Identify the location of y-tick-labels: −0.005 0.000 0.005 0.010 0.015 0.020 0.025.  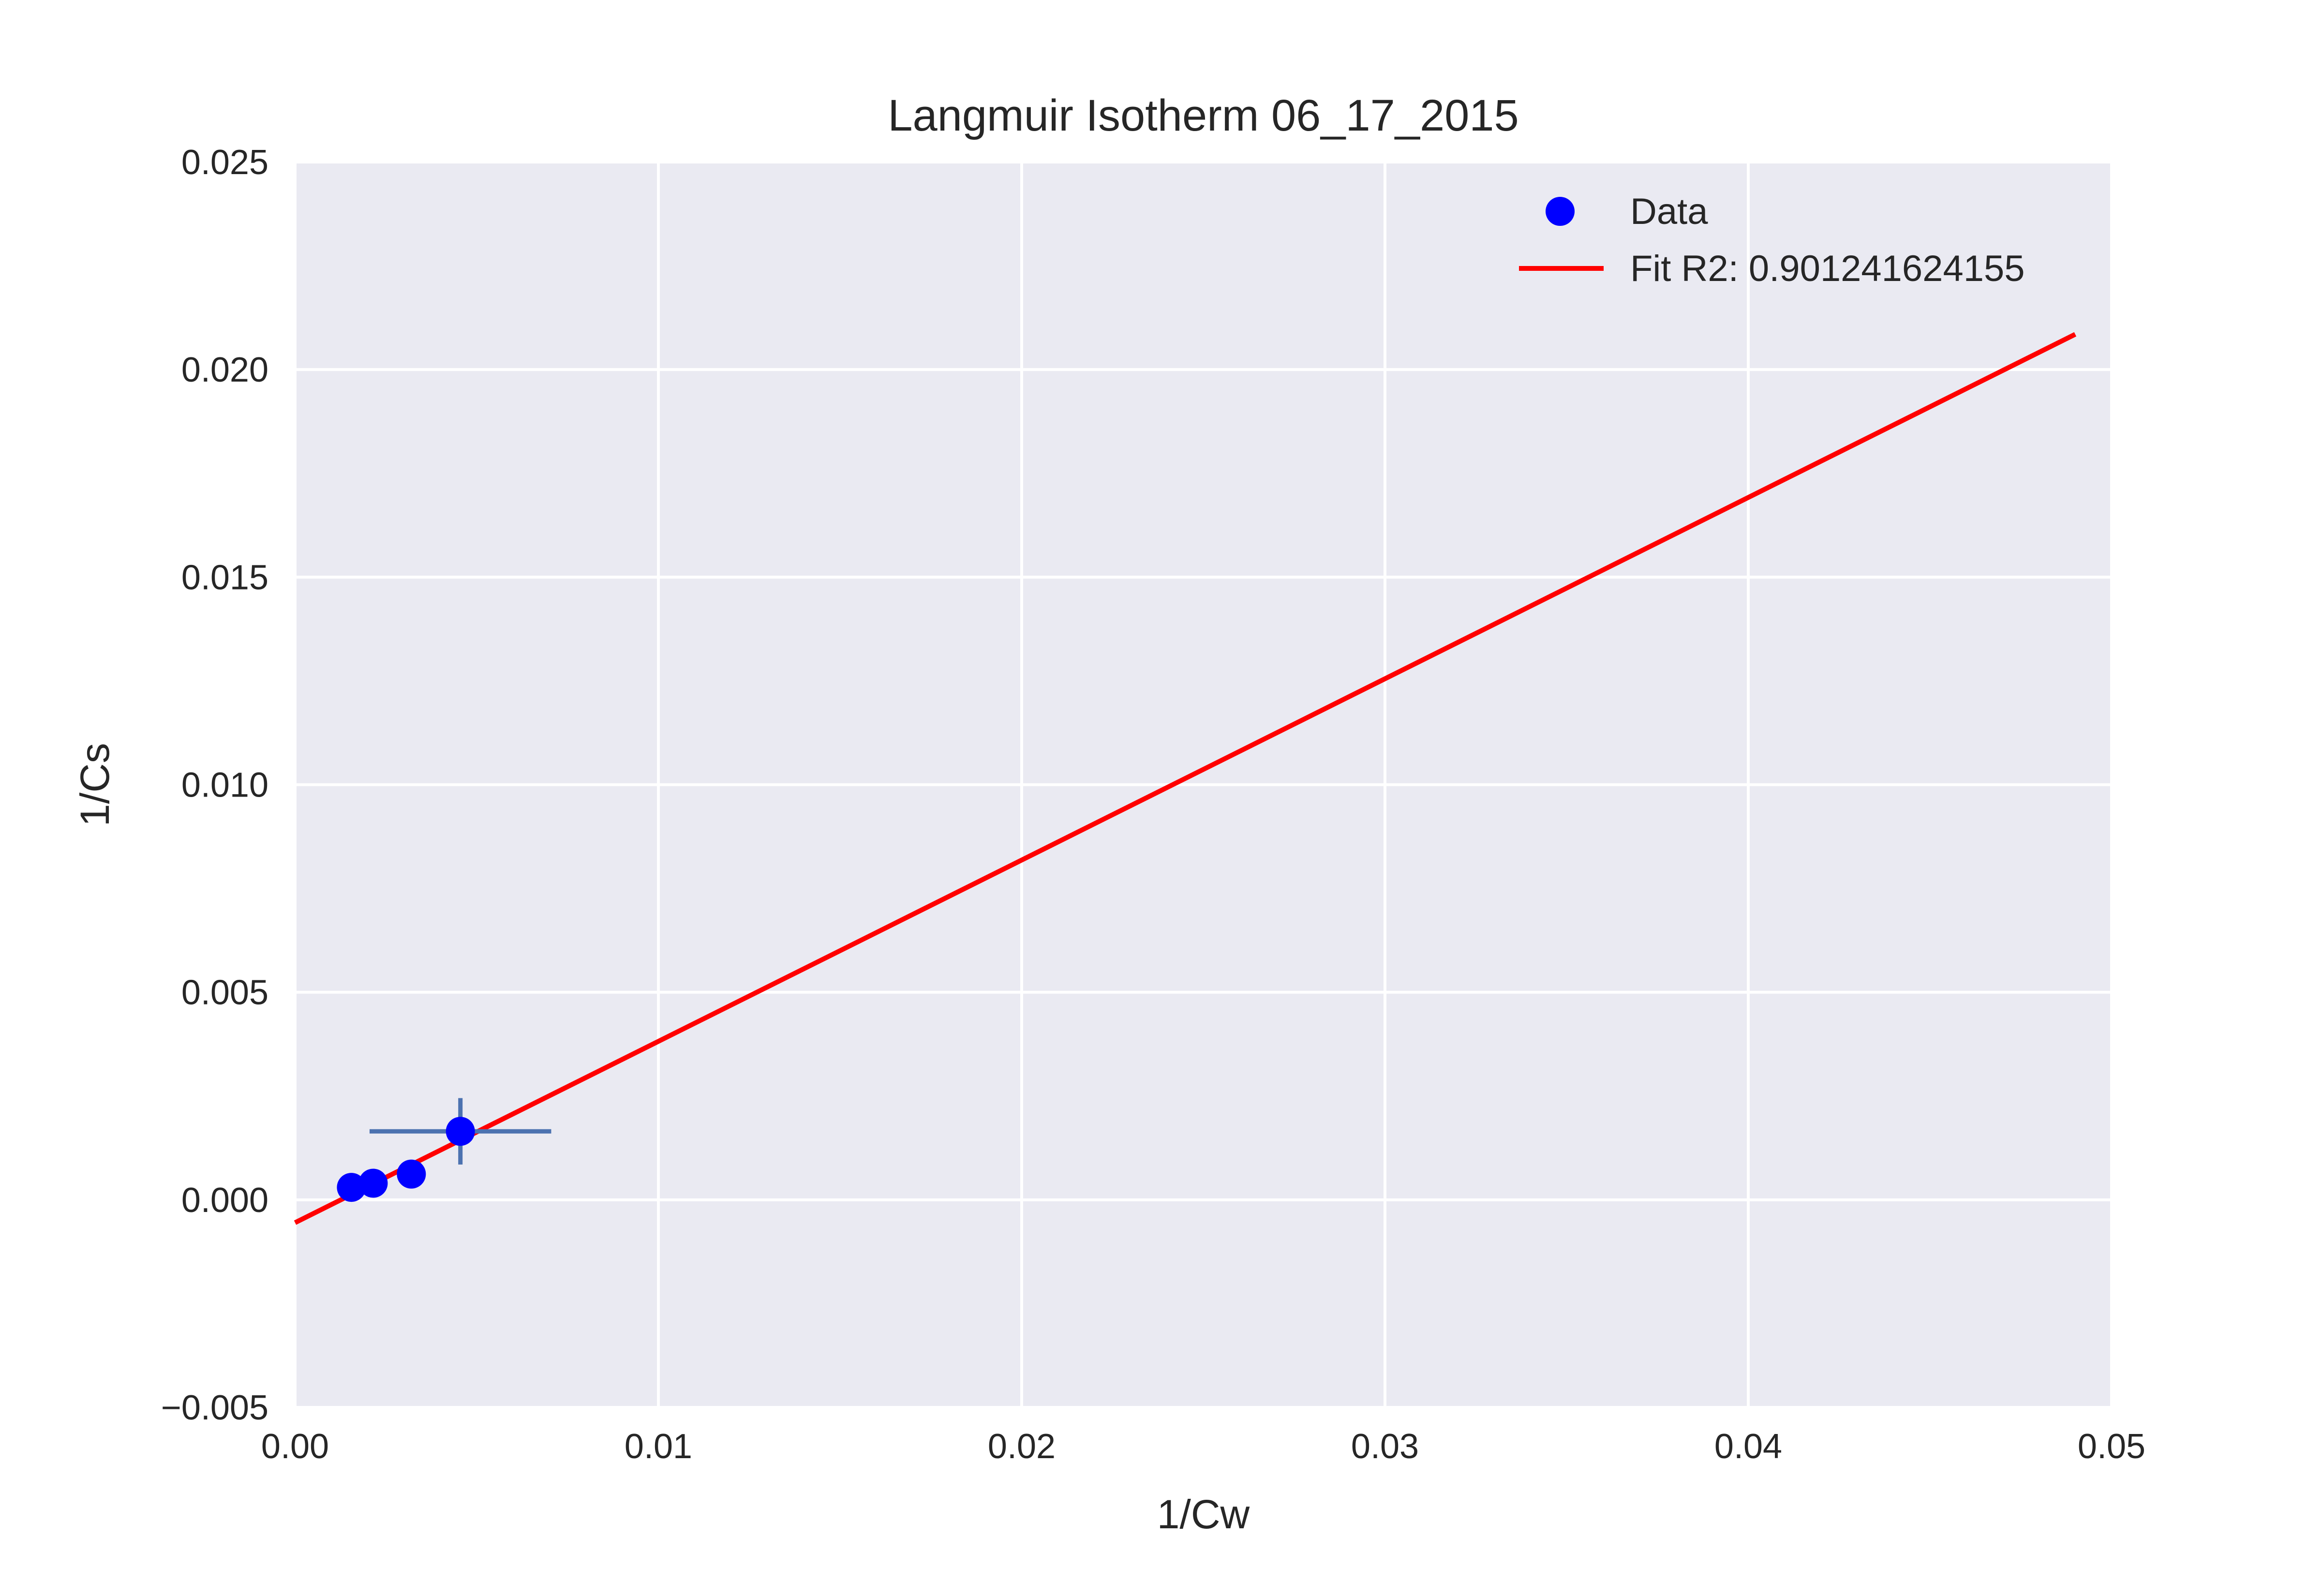
(214, 785).